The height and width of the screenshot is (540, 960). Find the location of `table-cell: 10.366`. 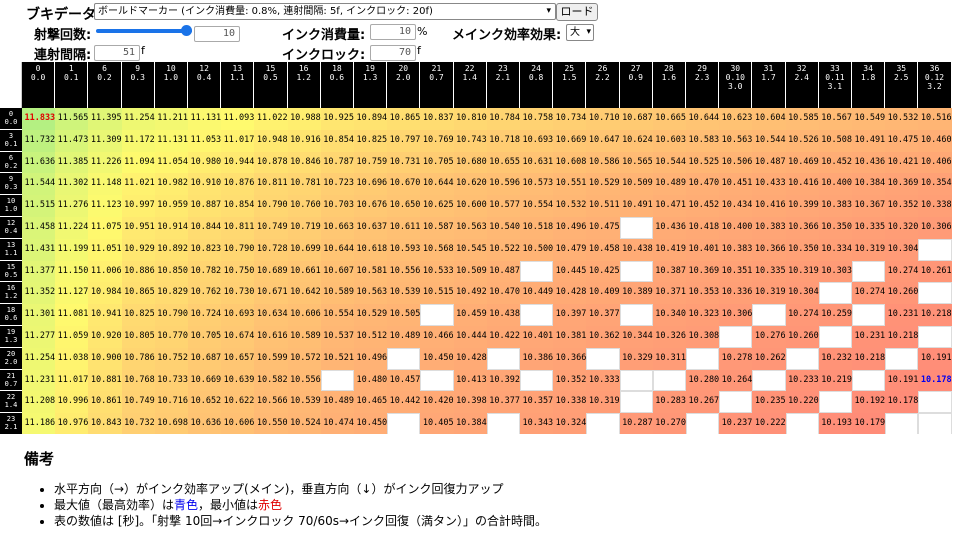

table-cell: 10.366 is located at coordinates (802, 228).